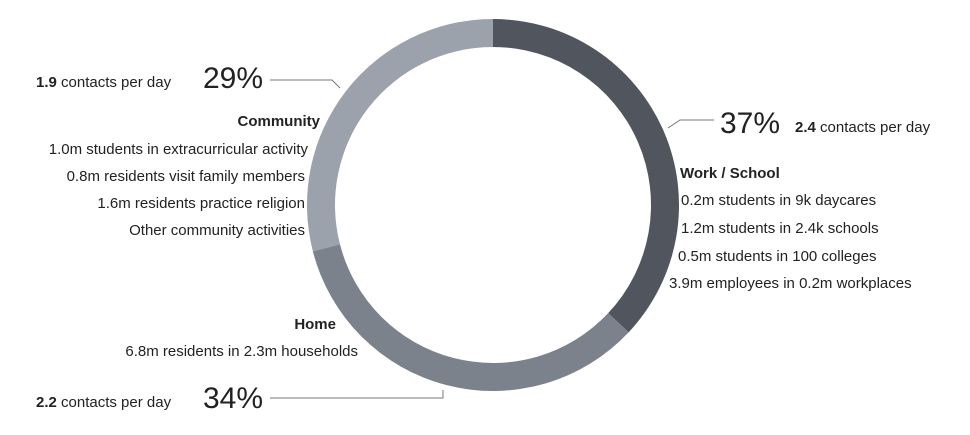 The width and height of the screenshot is (970, 435). I want to click on percent-label: 37%, so click(750, 123).